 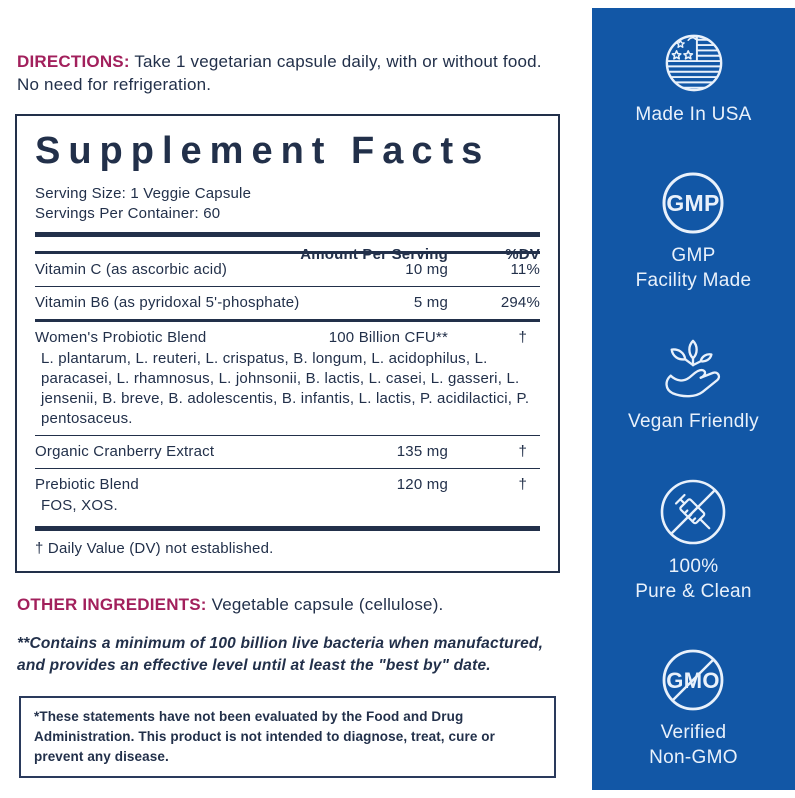 What do you see at coordinates (154, 548) in the screenshot?
I see `dv-footnote: † Daily Value (DV) not established.` at bounding box center [154, 548].